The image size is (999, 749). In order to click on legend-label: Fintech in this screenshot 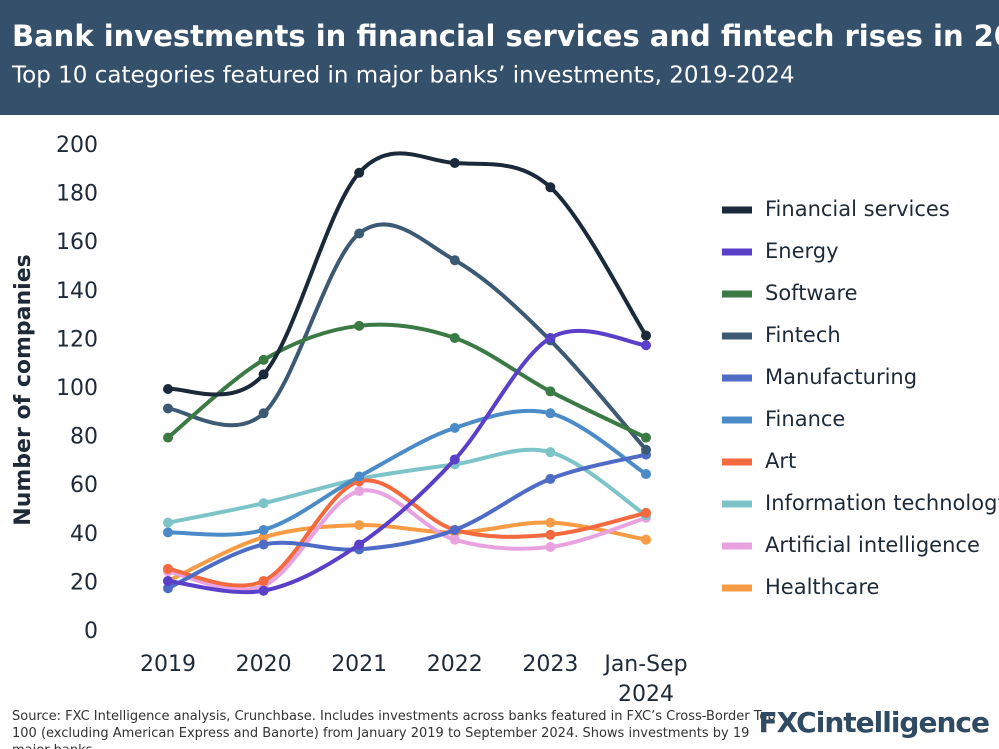, I will do `click(803, 335)`.